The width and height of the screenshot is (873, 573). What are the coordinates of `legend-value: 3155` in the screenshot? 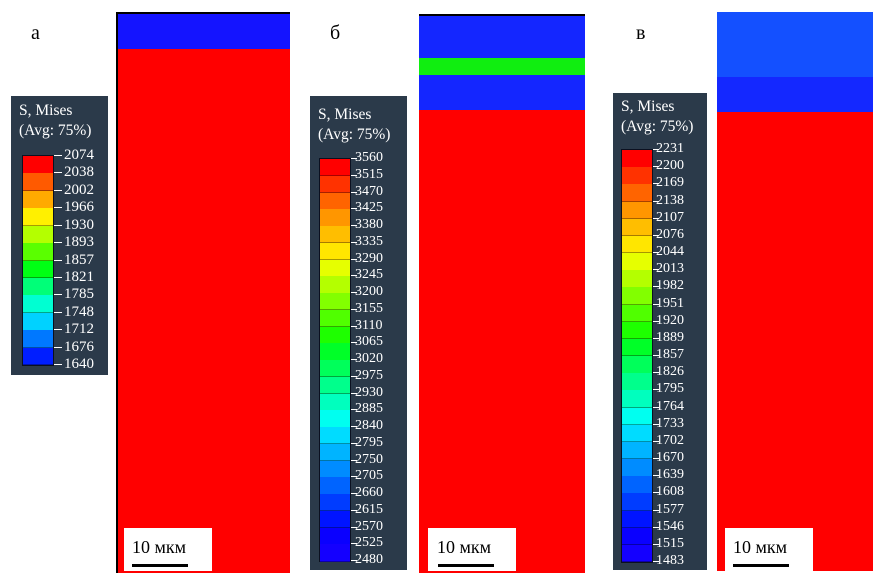 It's located at (369, 308).